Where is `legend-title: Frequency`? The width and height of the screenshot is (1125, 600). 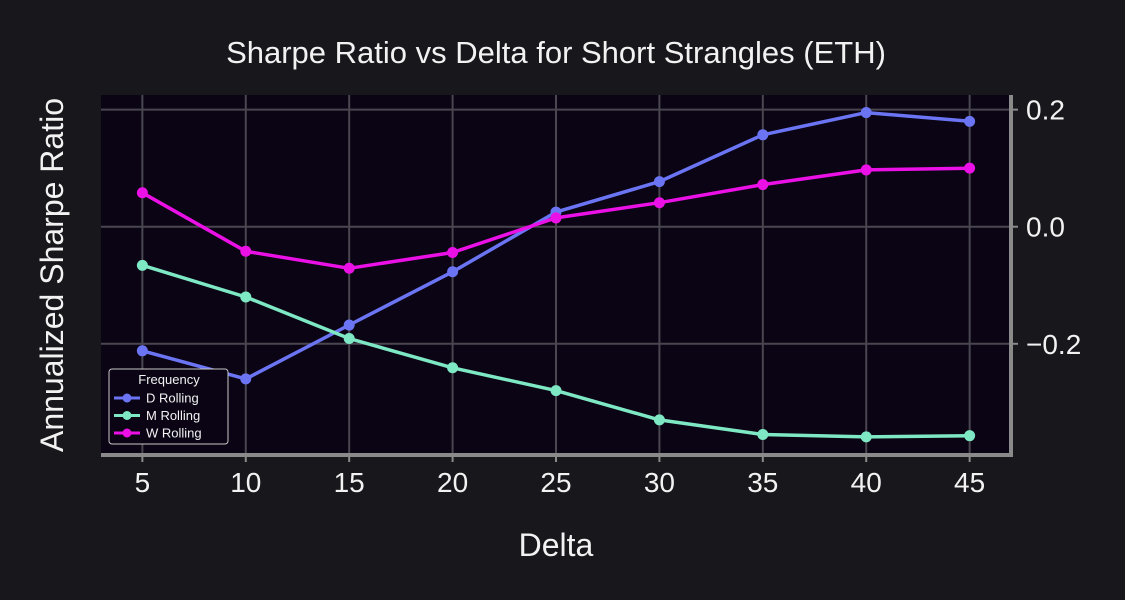 legend-title: Frequency is located at coordinates (169, 379).